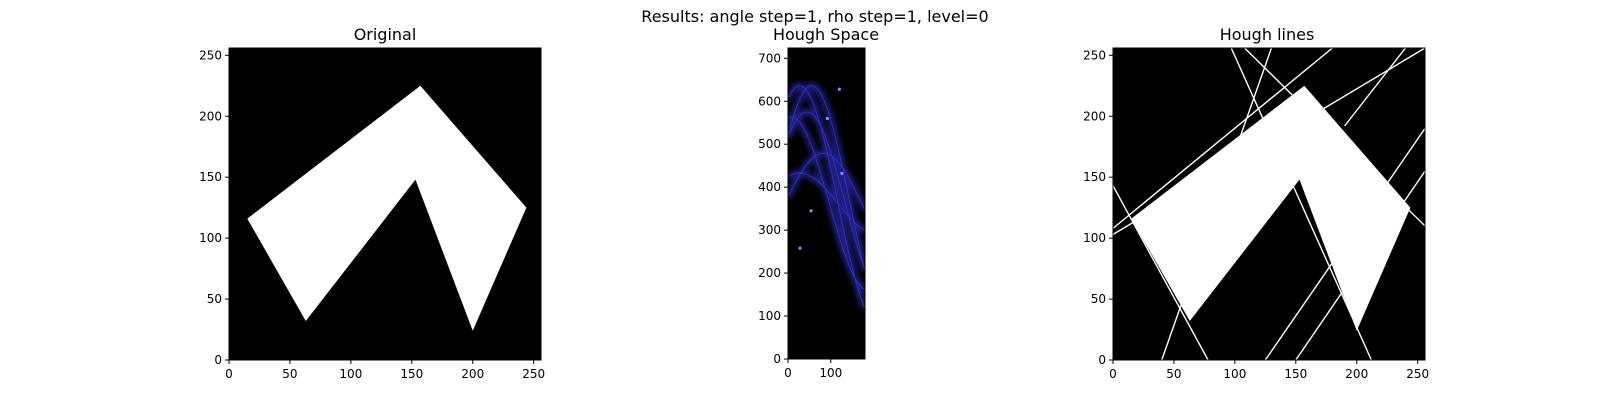  Describe the element at coordinates (1094, 177) in the screenshot. I see `lines-ytick-label: 150` at that location.